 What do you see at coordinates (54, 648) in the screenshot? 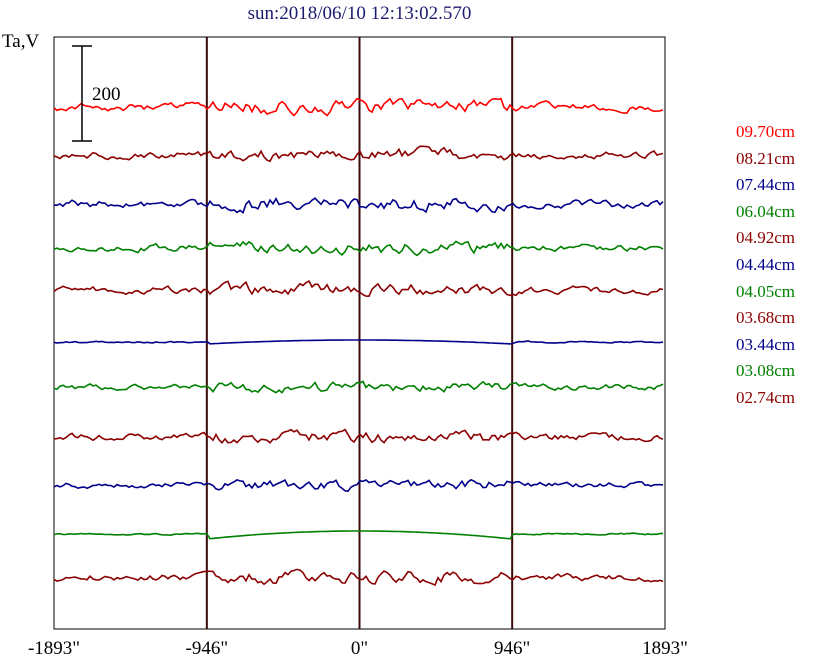
I see `x-tick-label: -1893"` at bounding box center [54, 648].